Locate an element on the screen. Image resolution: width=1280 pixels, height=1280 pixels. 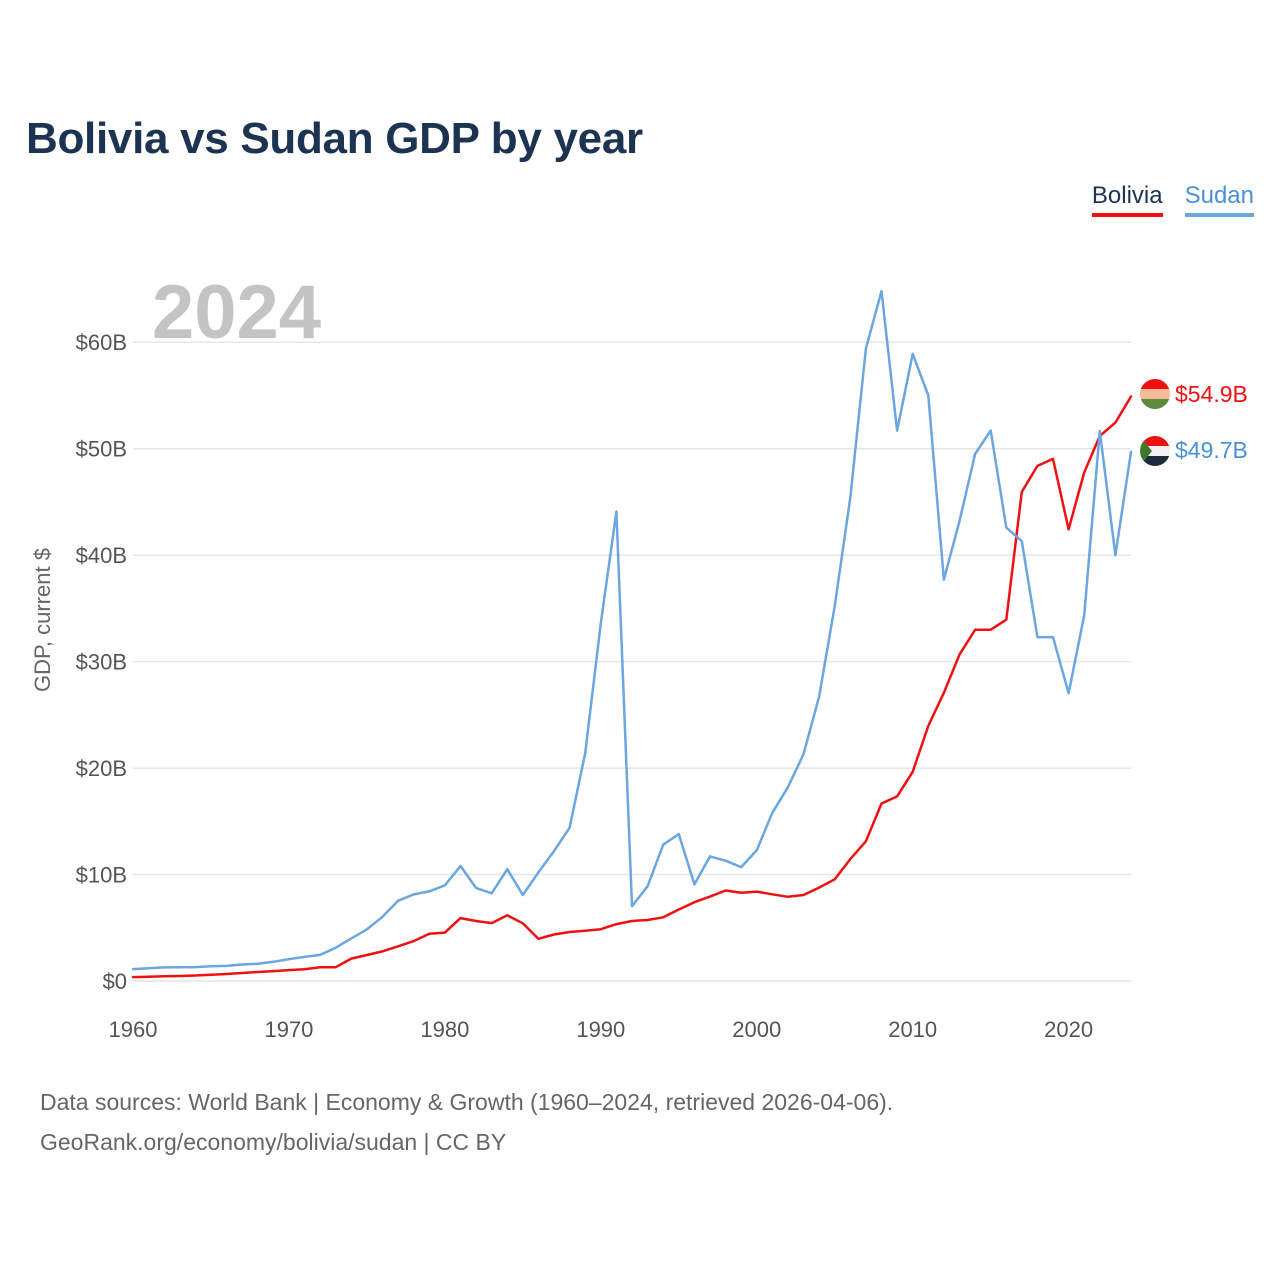
y-tick-label: $30B is located at coordinates (101, 662).